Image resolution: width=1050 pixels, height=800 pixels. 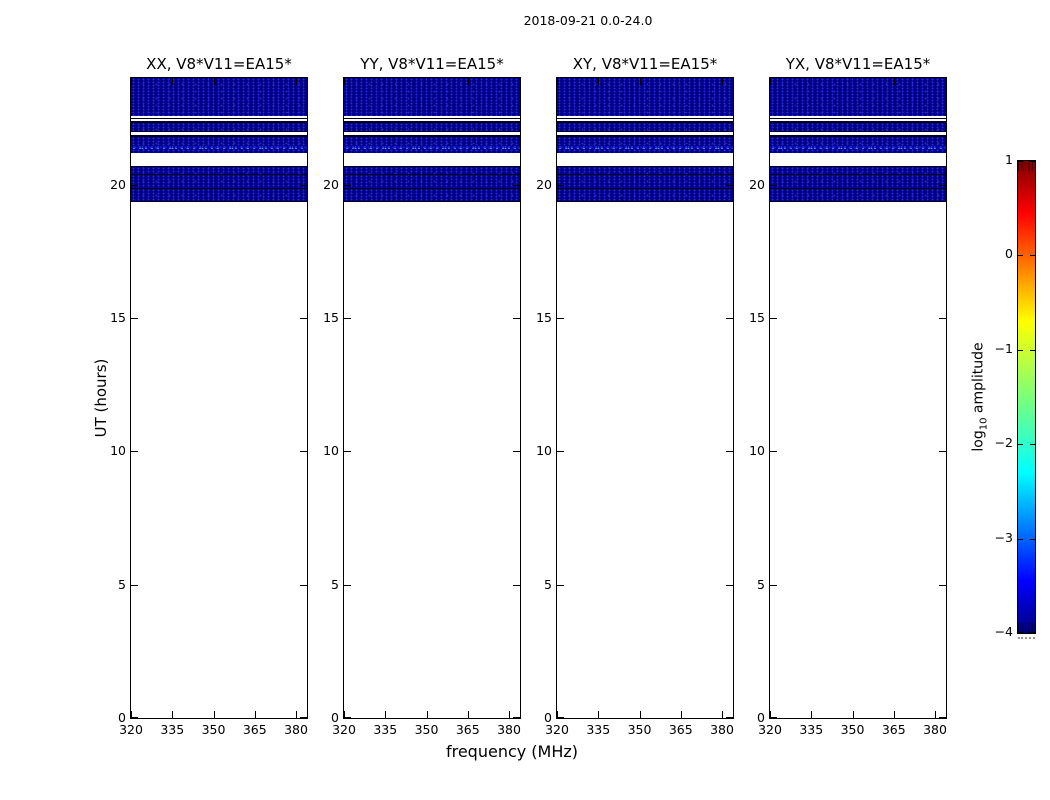 What do you see at coordinates (984, 424) in the screenshot?
I see `colorbar-label-sub: 10` at bounding box center [984, 424].